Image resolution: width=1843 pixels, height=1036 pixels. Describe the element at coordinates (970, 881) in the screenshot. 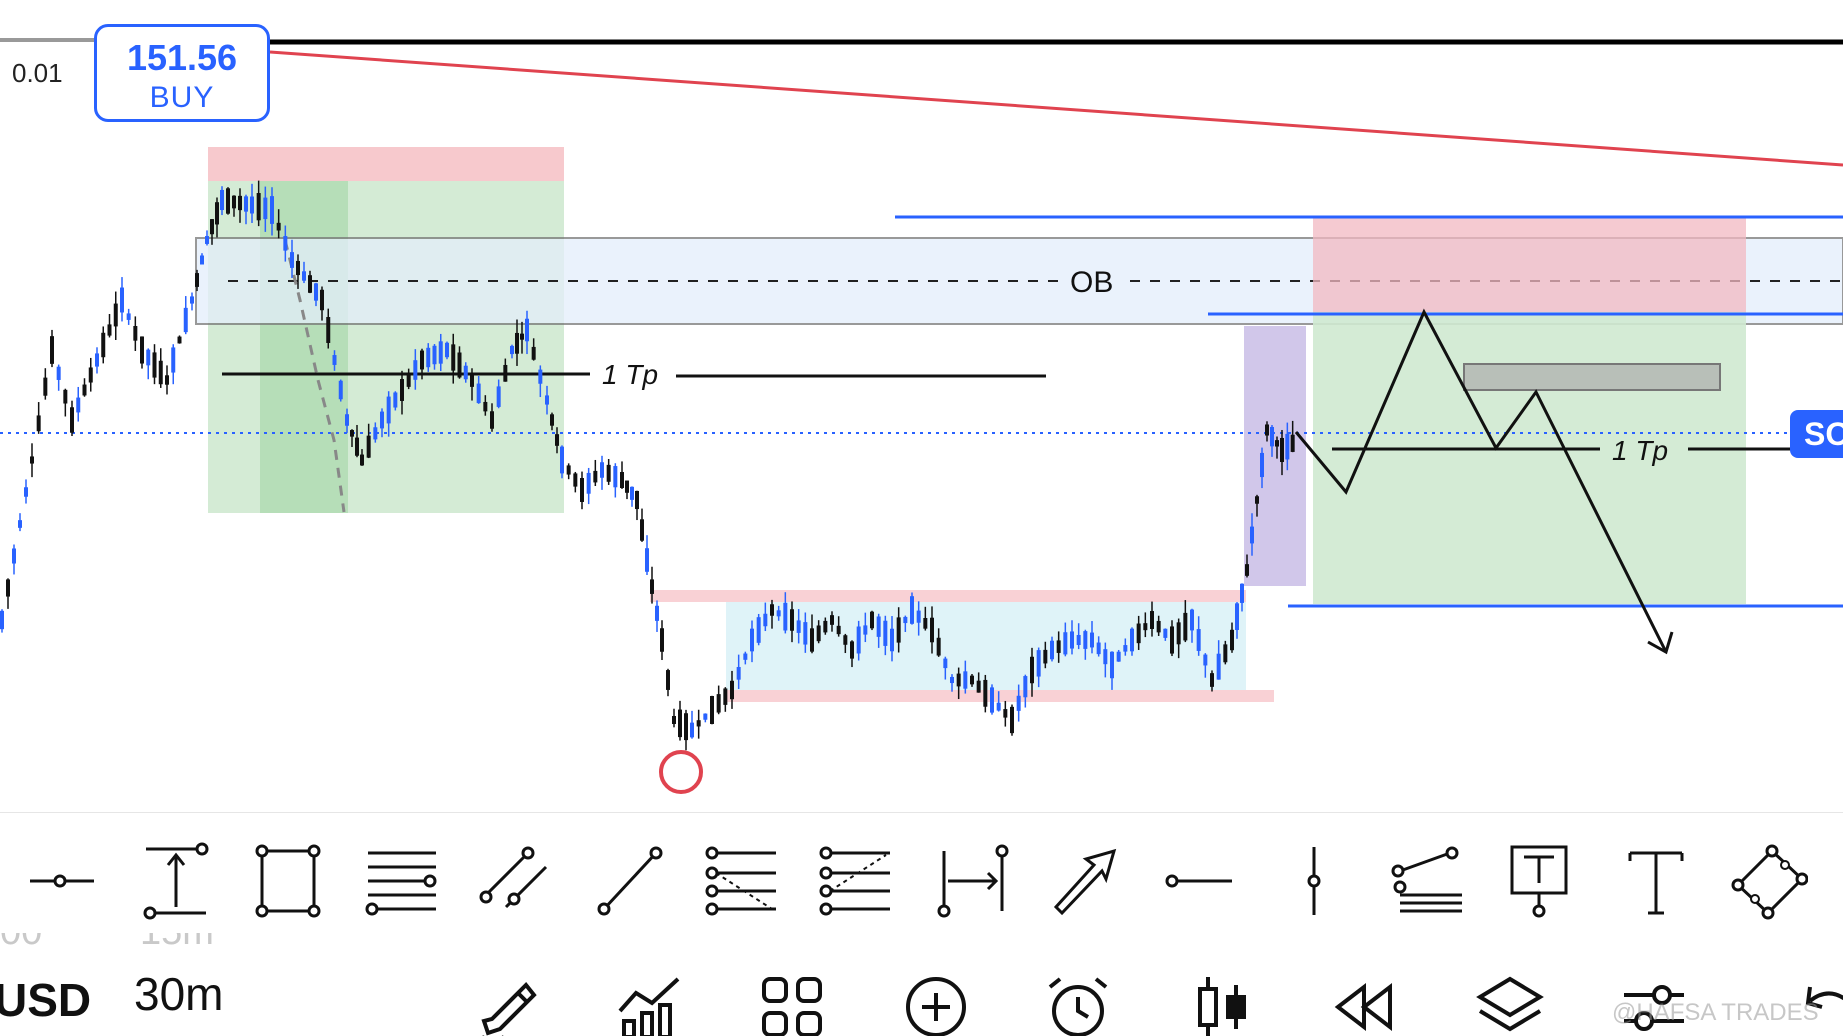

I see `date-range-icon` at that location.